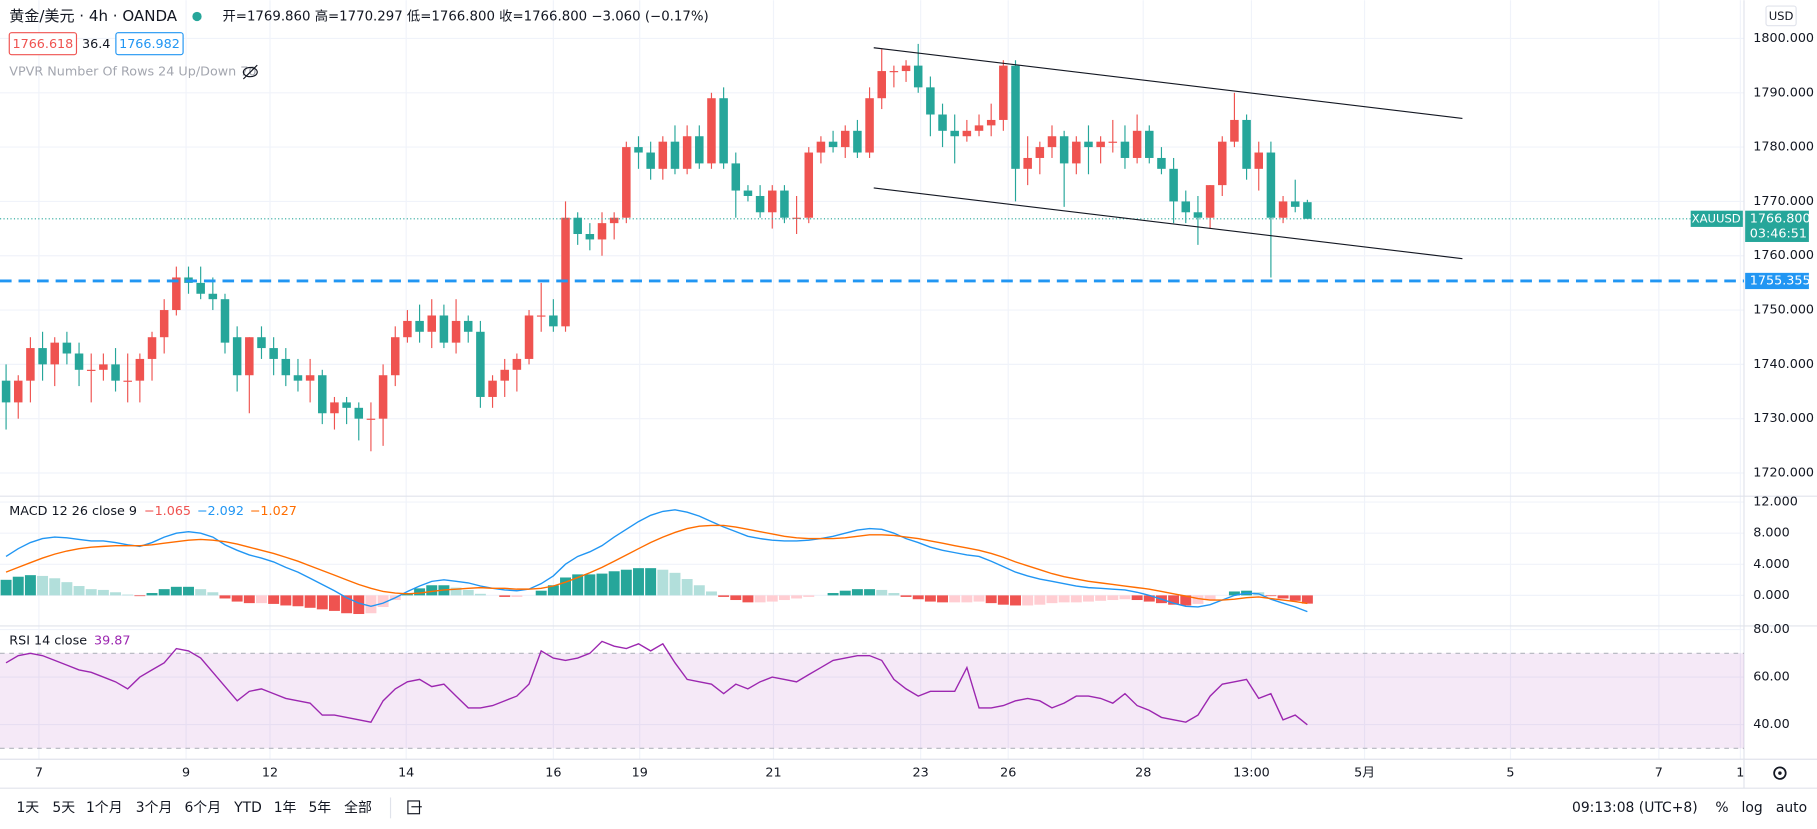 This screenshot has height=829, width=1817. What do you see at coordinates (773, 773) in the screenshot?
I see `x-tick-label: 21` at bounding box center [773, 773].